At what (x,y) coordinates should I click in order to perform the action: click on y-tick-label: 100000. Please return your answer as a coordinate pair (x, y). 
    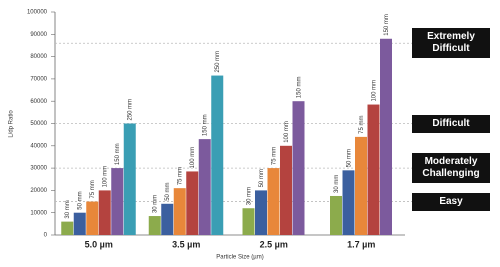
    Looking at the image, I should click on (37, 13).